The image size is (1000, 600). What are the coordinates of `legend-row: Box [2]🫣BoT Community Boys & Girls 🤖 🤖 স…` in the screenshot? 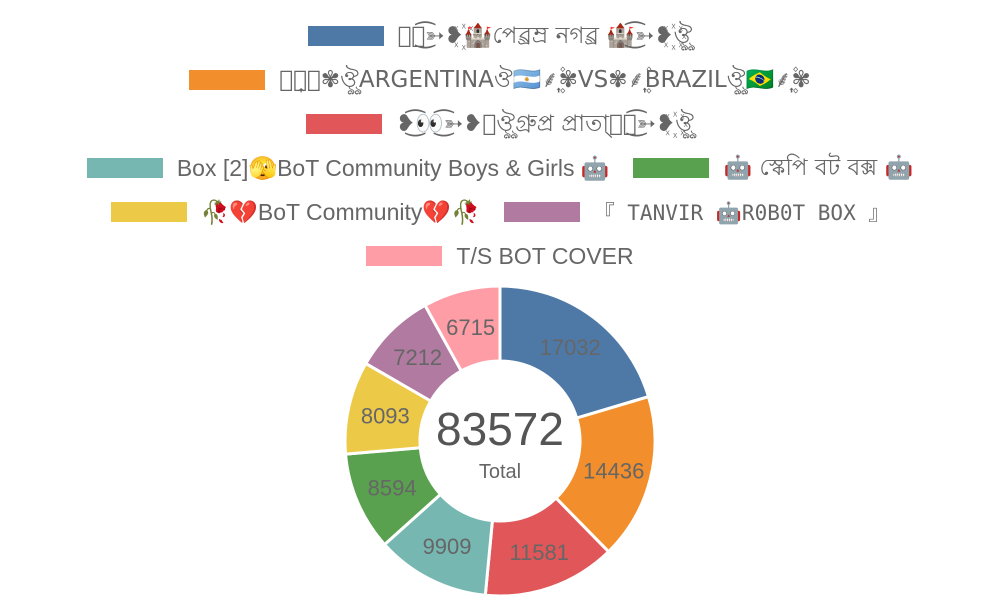 It's located at (500, 168).